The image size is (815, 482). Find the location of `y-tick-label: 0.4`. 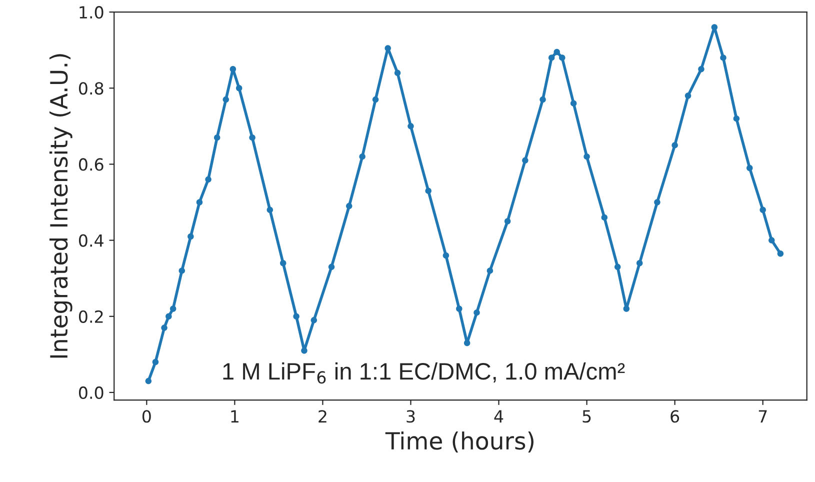

y-tick-label: 0.4 is located at coordinates (91, 240).